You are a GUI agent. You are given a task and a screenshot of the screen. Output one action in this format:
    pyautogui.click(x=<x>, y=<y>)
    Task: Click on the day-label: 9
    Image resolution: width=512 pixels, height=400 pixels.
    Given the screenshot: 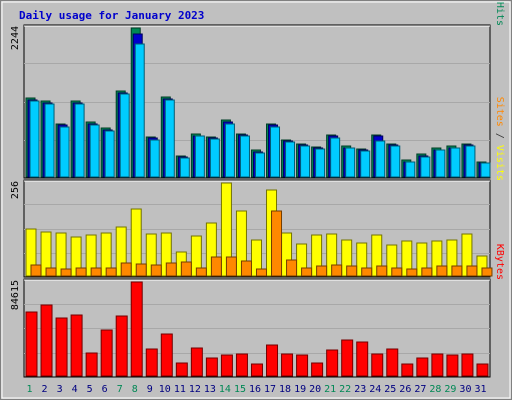 What is the action you would take?
    pyautogui.click(x=150, y=389)
    